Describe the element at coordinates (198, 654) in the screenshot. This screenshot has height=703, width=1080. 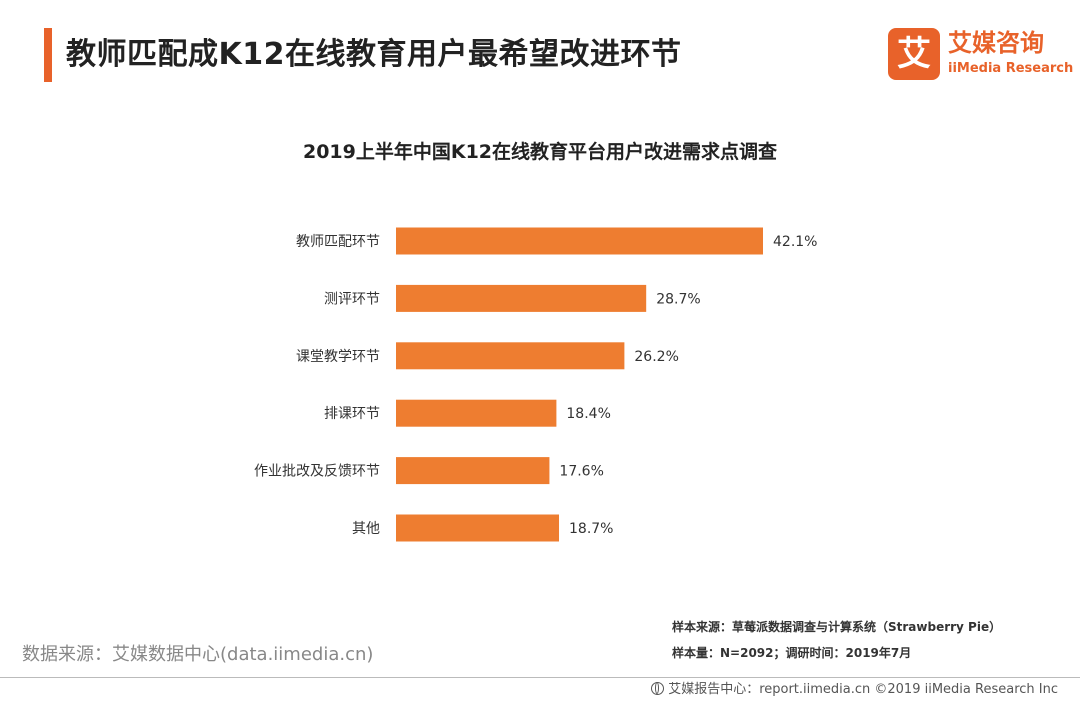
I see `data-source: 数据来源：艾媒数据中心(data.iimedia.cn)` at that location.